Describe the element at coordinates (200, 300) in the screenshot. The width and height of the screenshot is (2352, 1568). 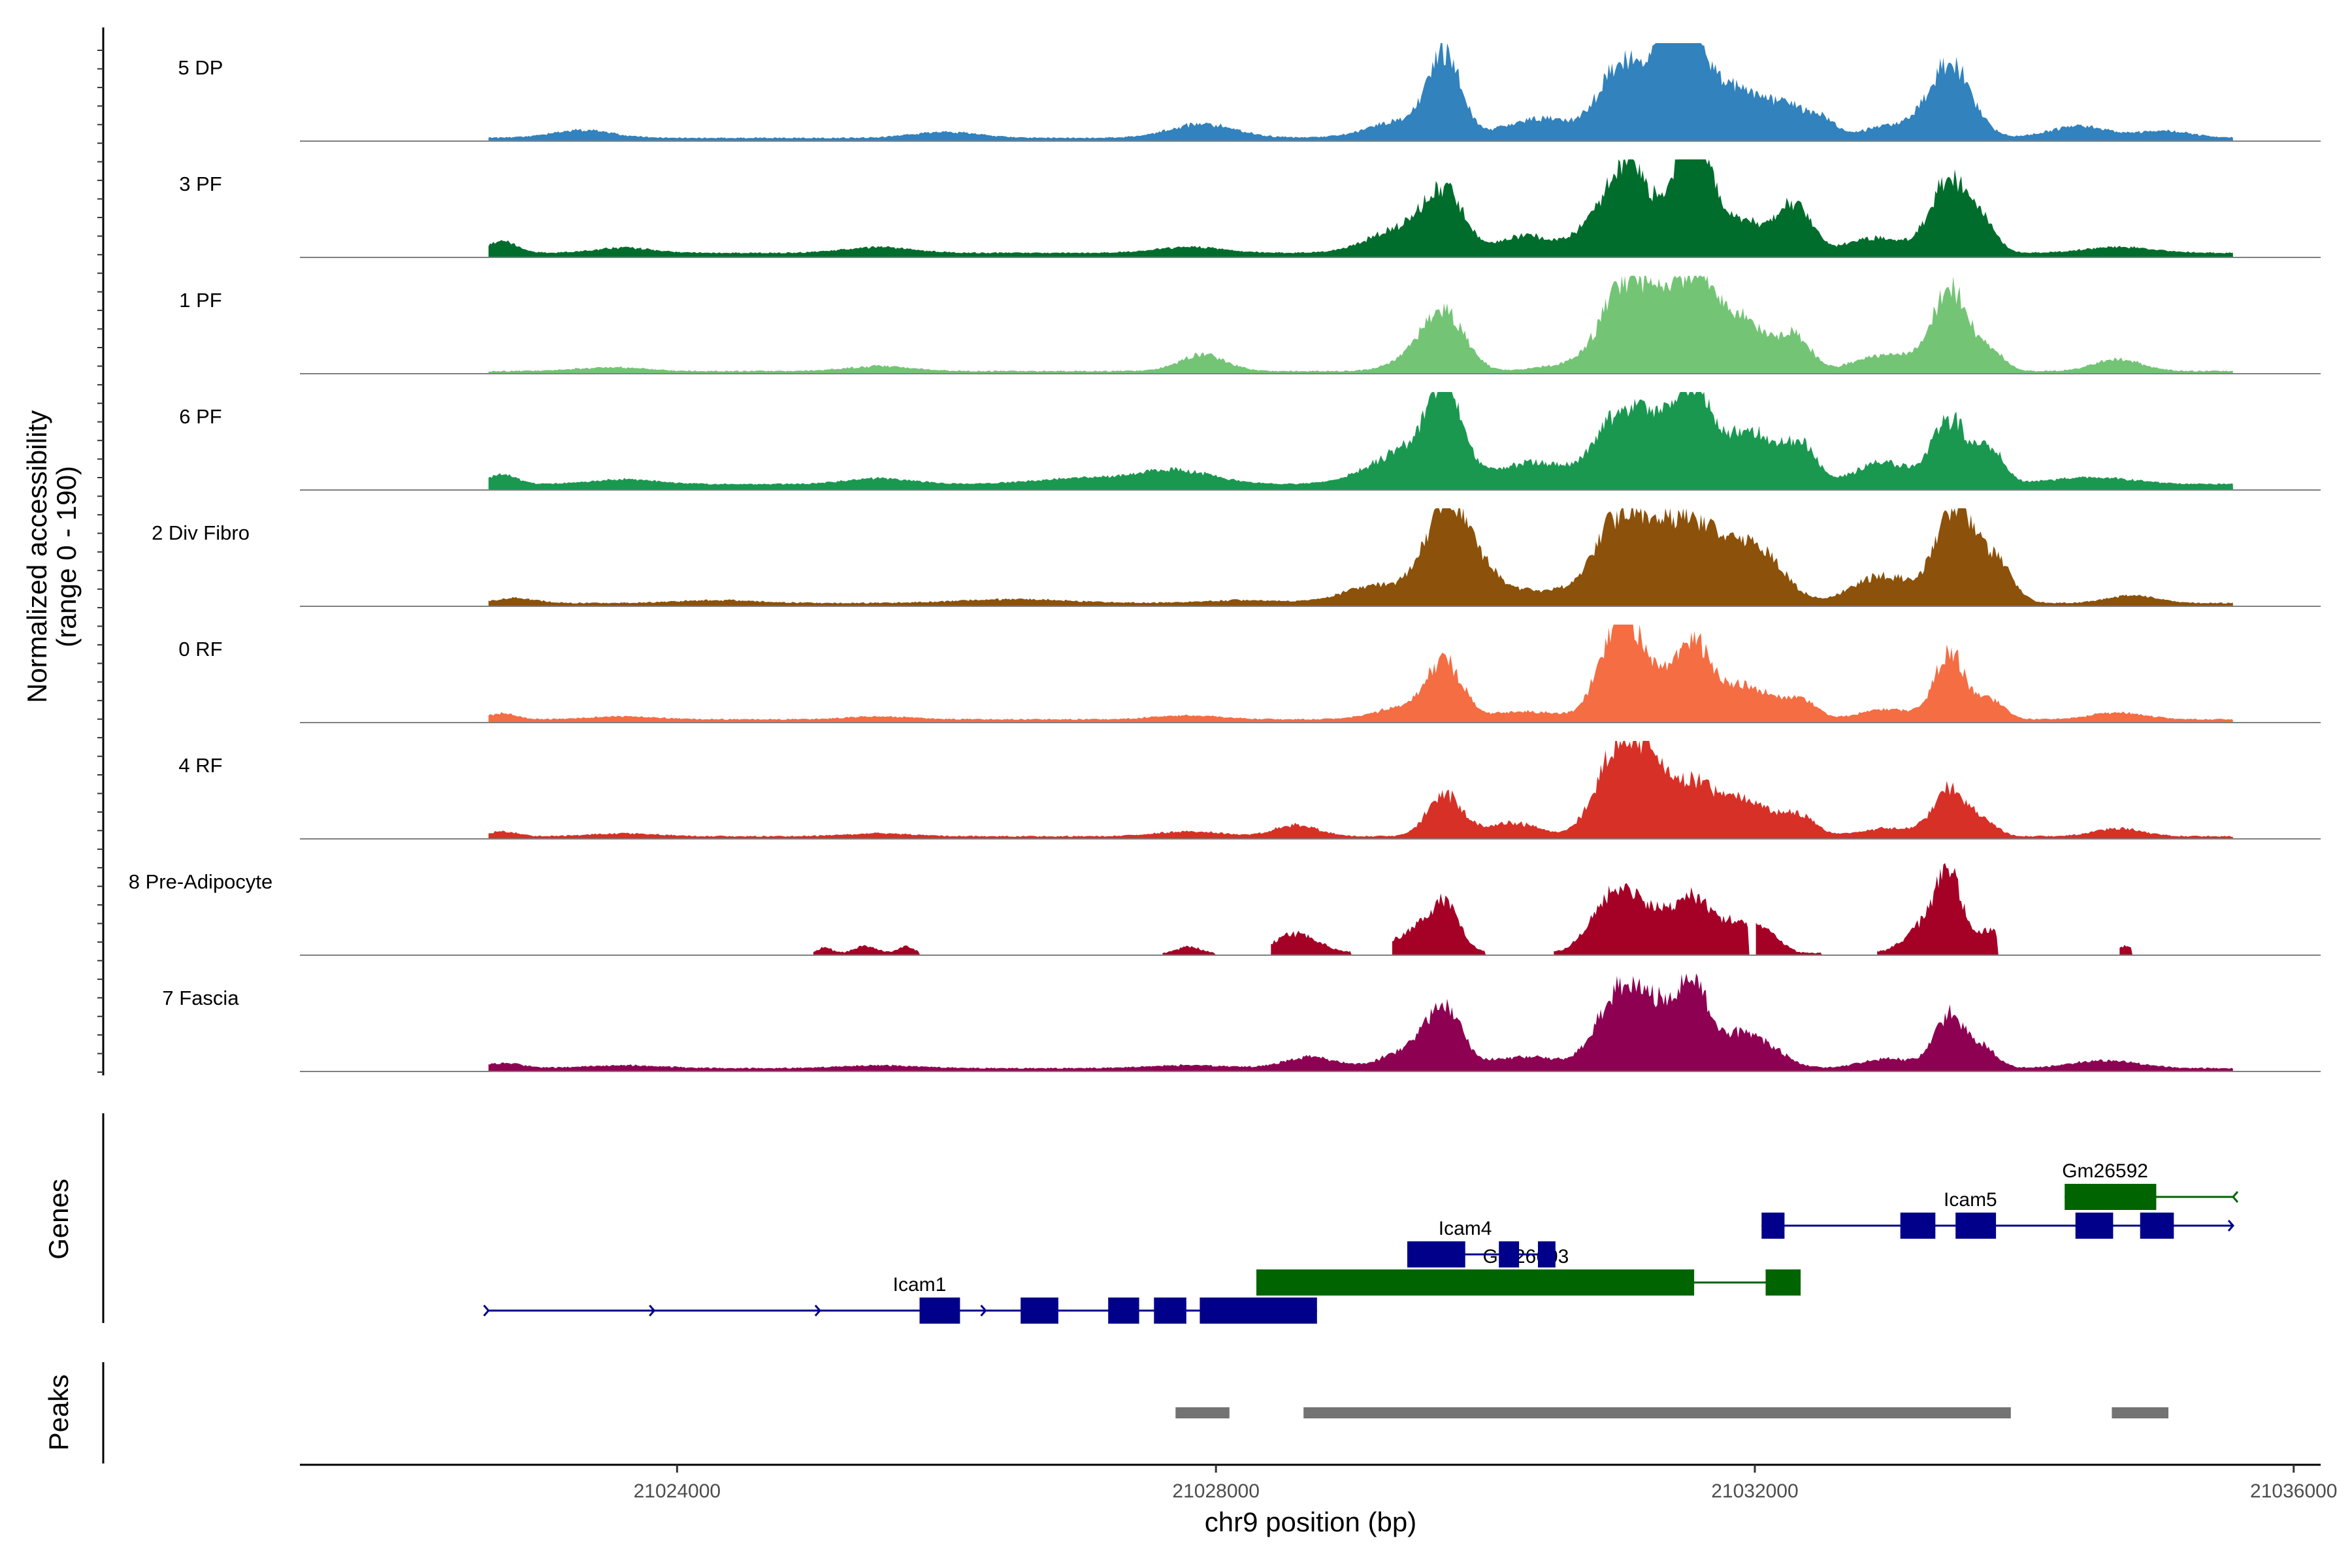
I see `track-label-1-pf: 1 PF` at that location.